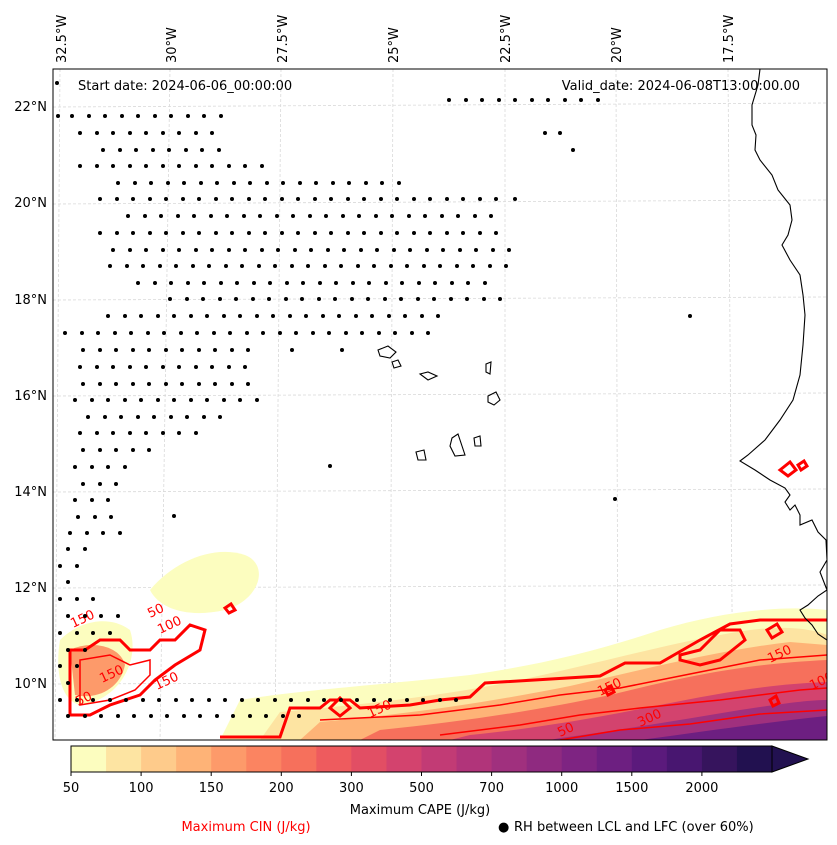  Describe the element at coordinates (491, 788) in the screenshot. I see `colorbar-tick-label: 700` at that location.